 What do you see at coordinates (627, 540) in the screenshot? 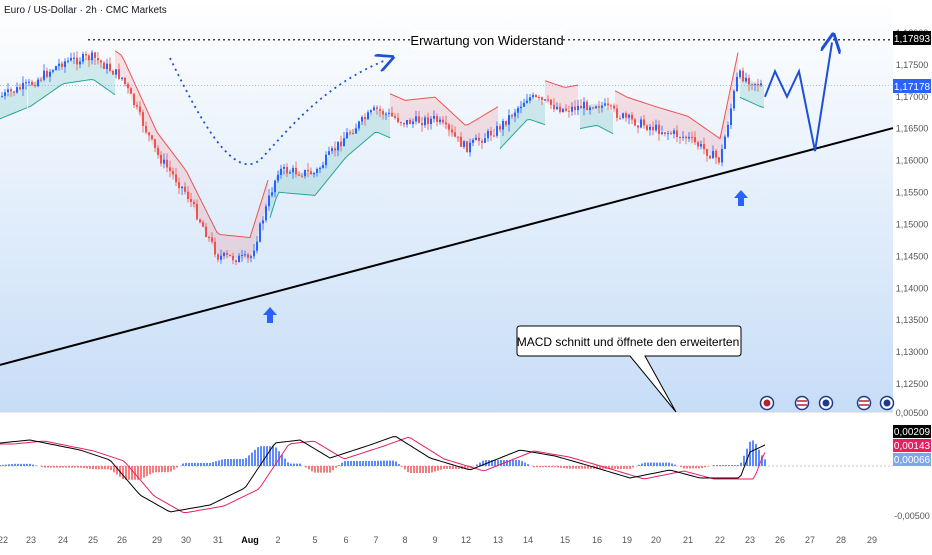
I see `time-tick-label: 19` at bounding box center [627, 540].